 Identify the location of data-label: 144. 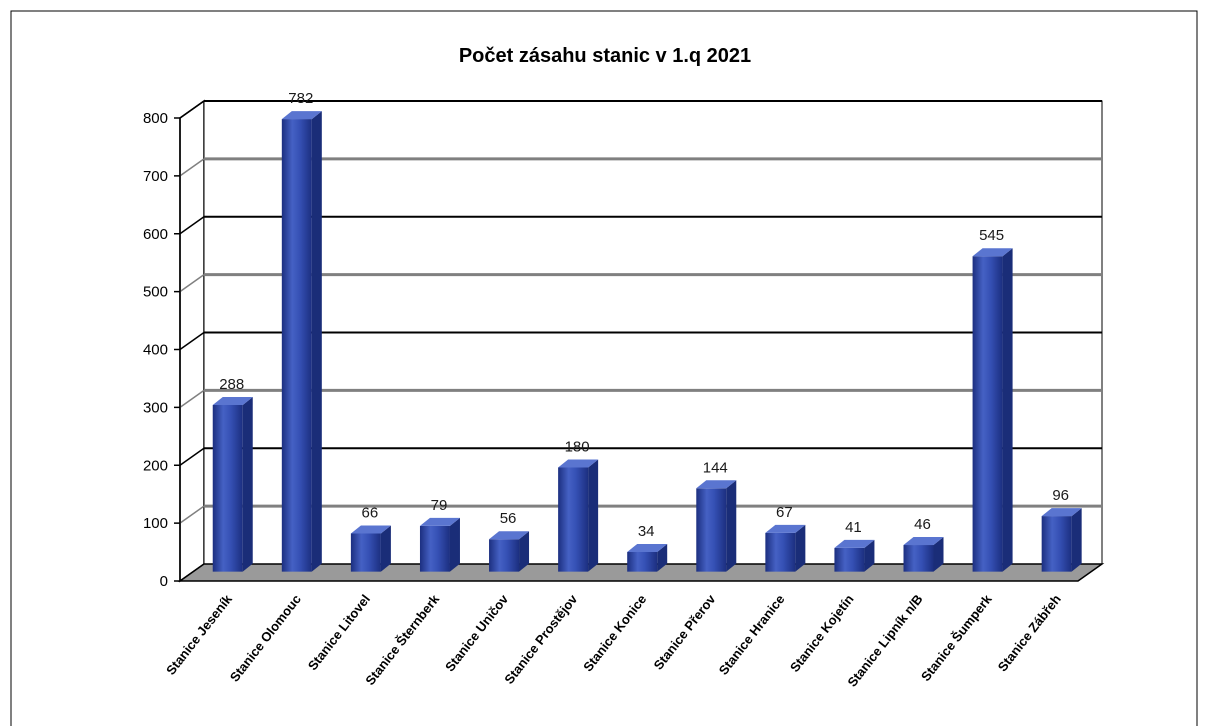
(715, 467).